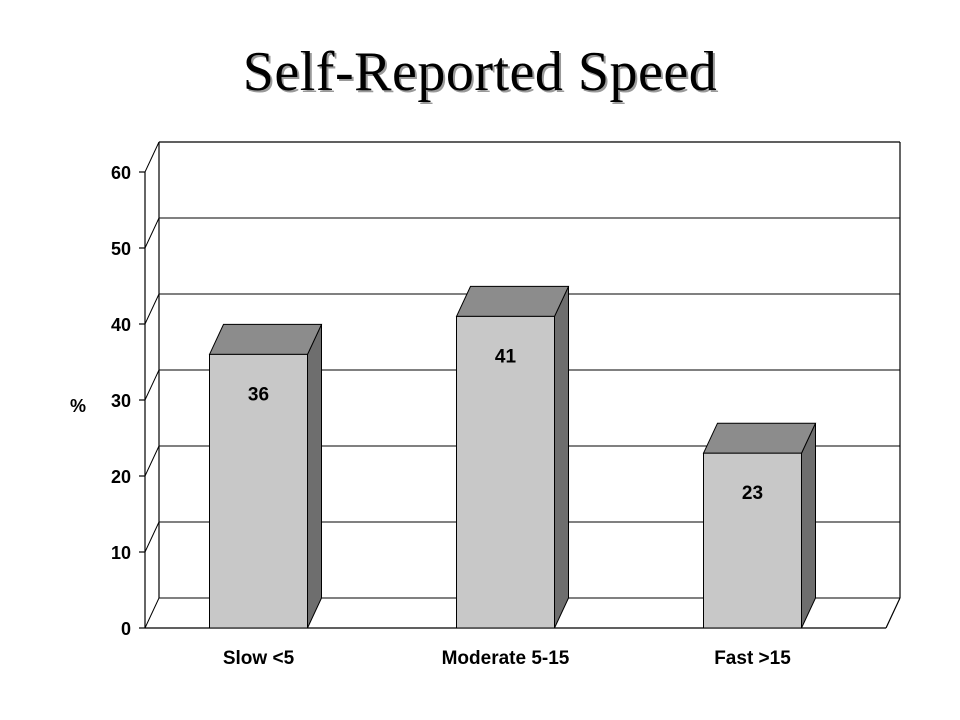 This screenshot has height=720, width=960. Describe the element at coordinates (121, 401) in the screenshot. I see `y-tick-label: 30` at that location.